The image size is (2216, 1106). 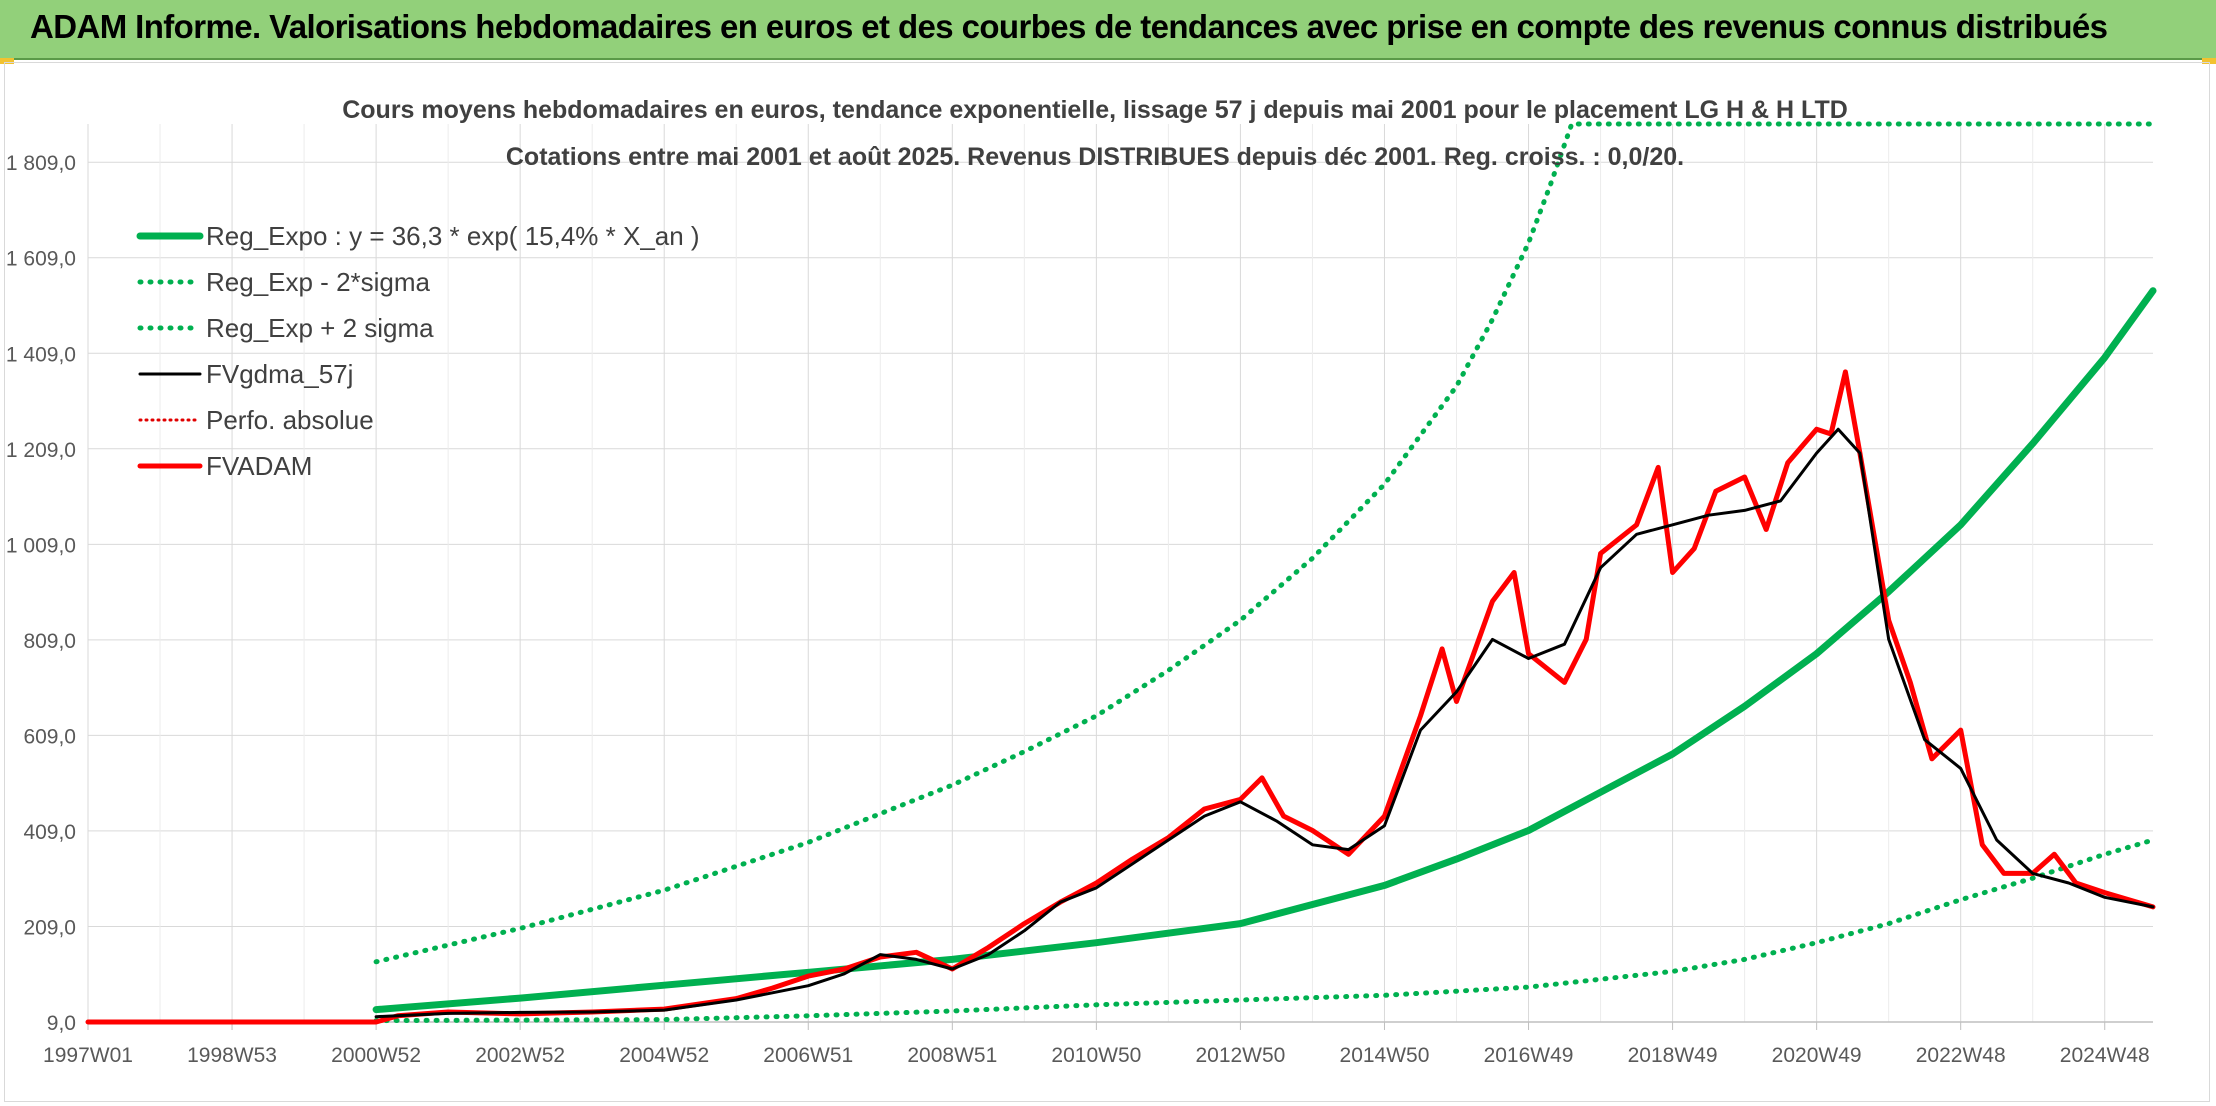 What do you see at coordinates (61, 1023) in the screenshot?
I see `y-tick-label: 9,0` at bounding box center [61, 1023].